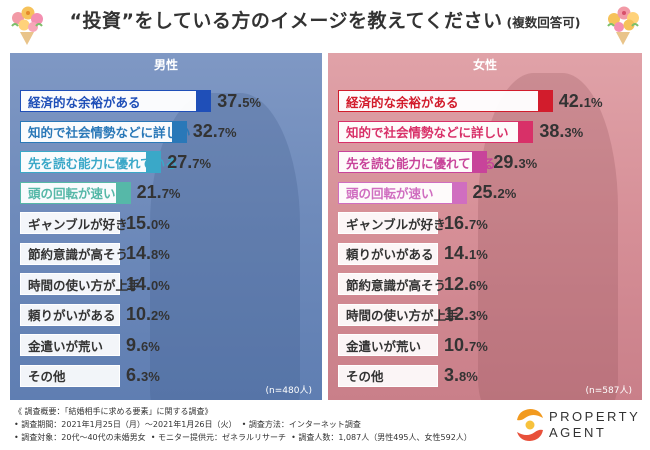 The height and width of the screenshot is (450, 650). Describe the element at coordinates (72, 315) in the screenshot. I see `male-bar-label: 頼りがいがある` at that location.